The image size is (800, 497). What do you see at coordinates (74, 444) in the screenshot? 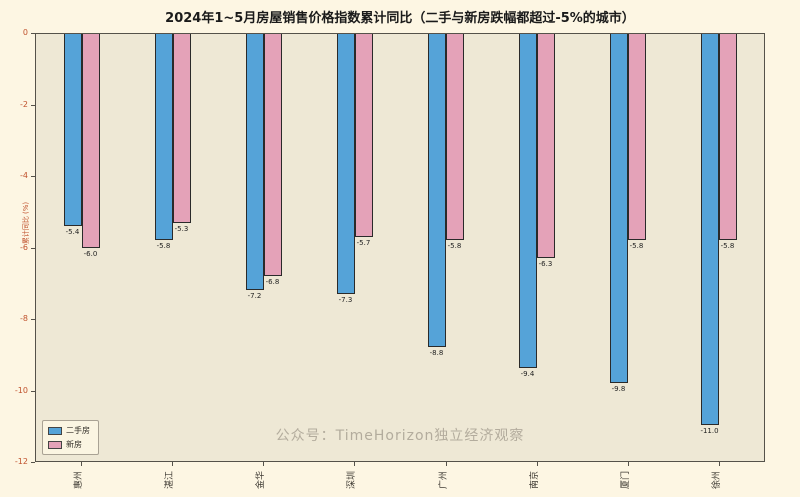
I see `legend-label: 新房` at bounding box center [74, 444].